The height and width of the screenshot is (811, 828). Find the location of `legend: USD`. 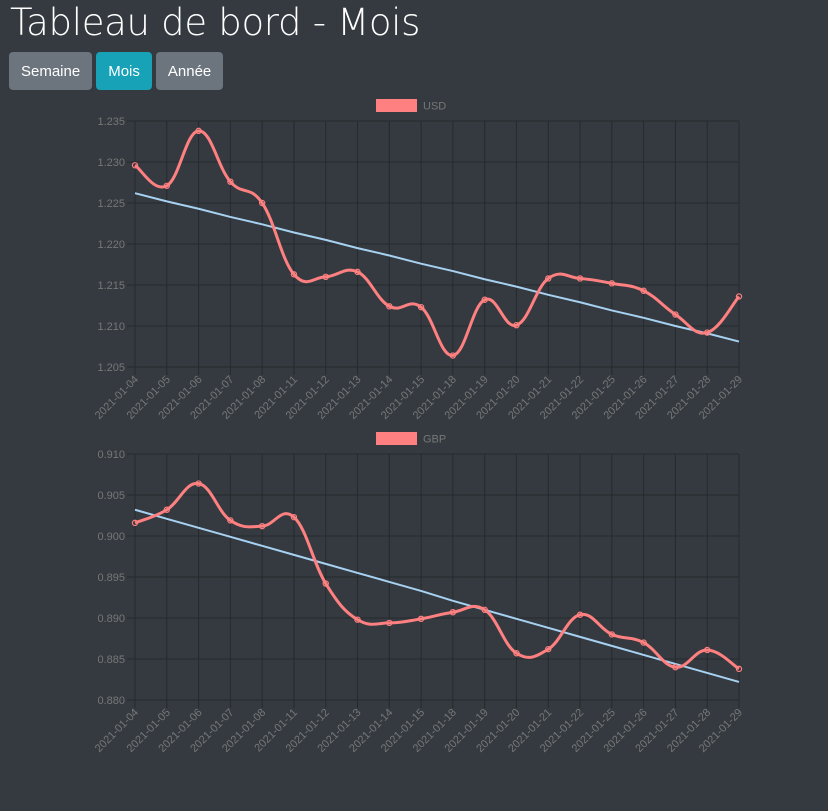

legend: USD is located at coordinates (411, 106).